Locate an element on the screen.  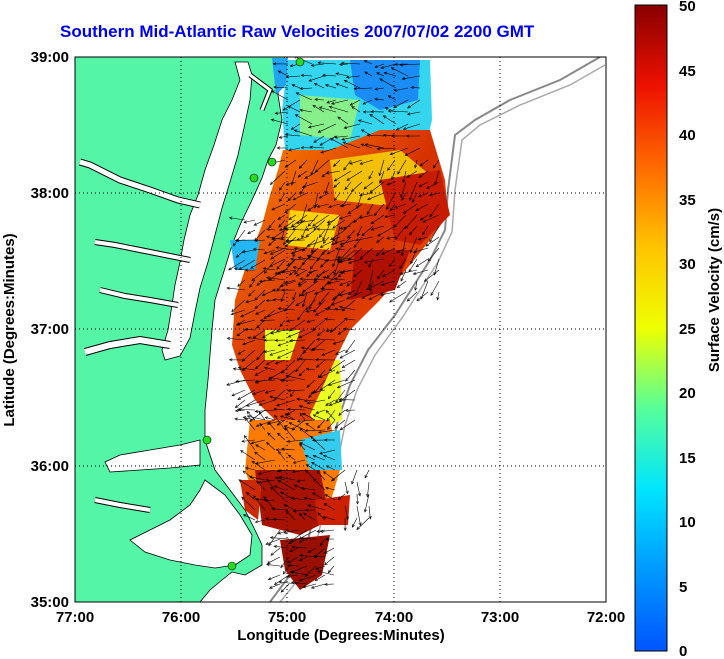
colorbar-tick-label: 35 is located at coordinates (687, 200).